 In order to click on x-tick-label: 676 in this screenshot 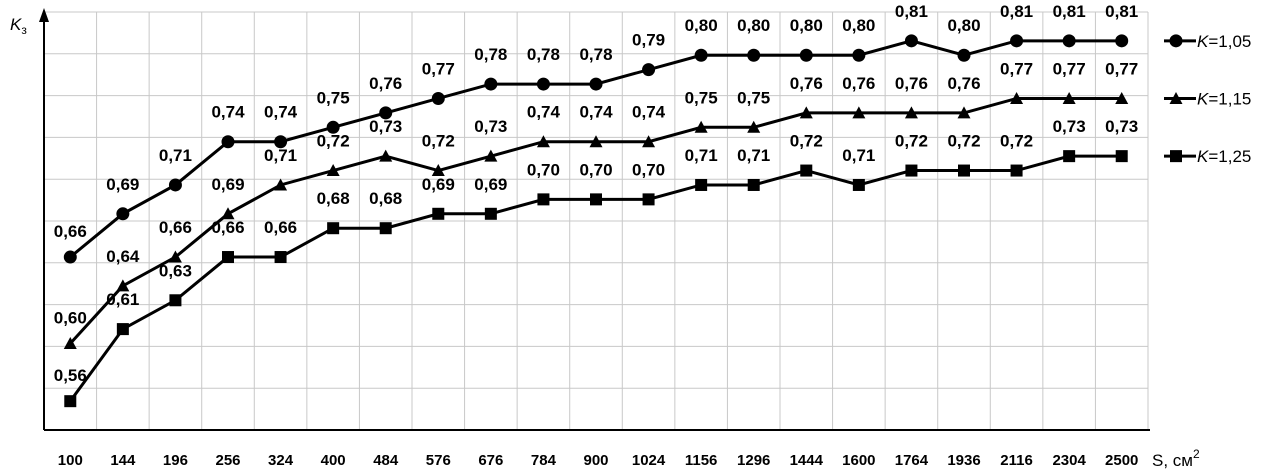, I will do `click(490, 460)`.